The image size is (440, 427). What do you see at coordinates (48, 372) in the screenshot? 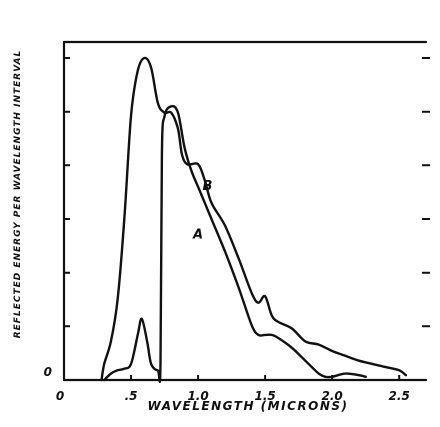
I see `y-tick-label: 0` at bounding box center [48, 372].